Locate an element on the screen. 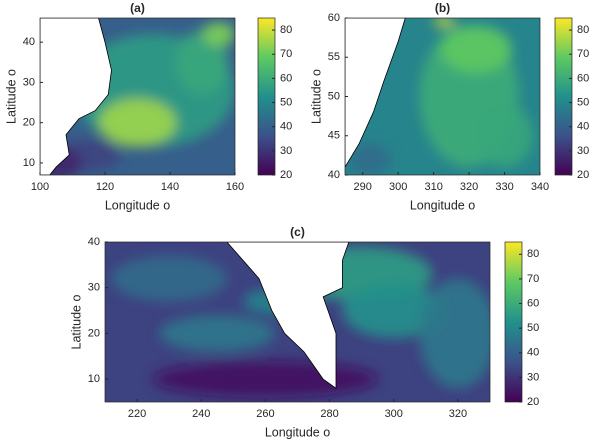 The width and height of the screenshot is (600, 441). x-tick-label: 220 is located at coordinates (137, 414).